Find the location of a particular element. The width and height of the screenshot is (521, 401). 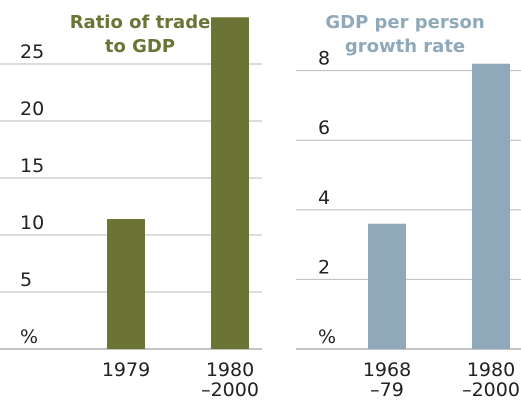

y-tick-label: 10 is located at coordinates (32, 223).